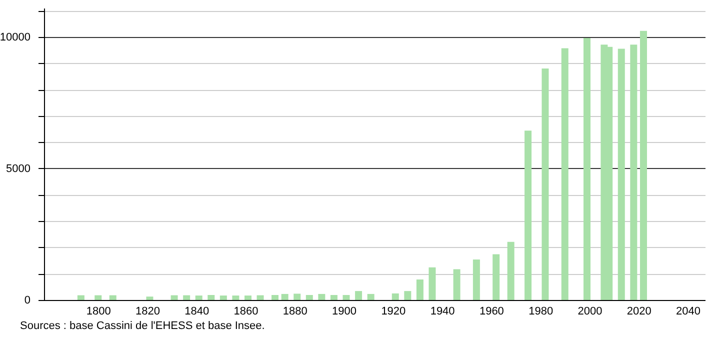 This screenshot has height=340, width=710. I want to click on x-tick-label: 1960, so click(491, 312).